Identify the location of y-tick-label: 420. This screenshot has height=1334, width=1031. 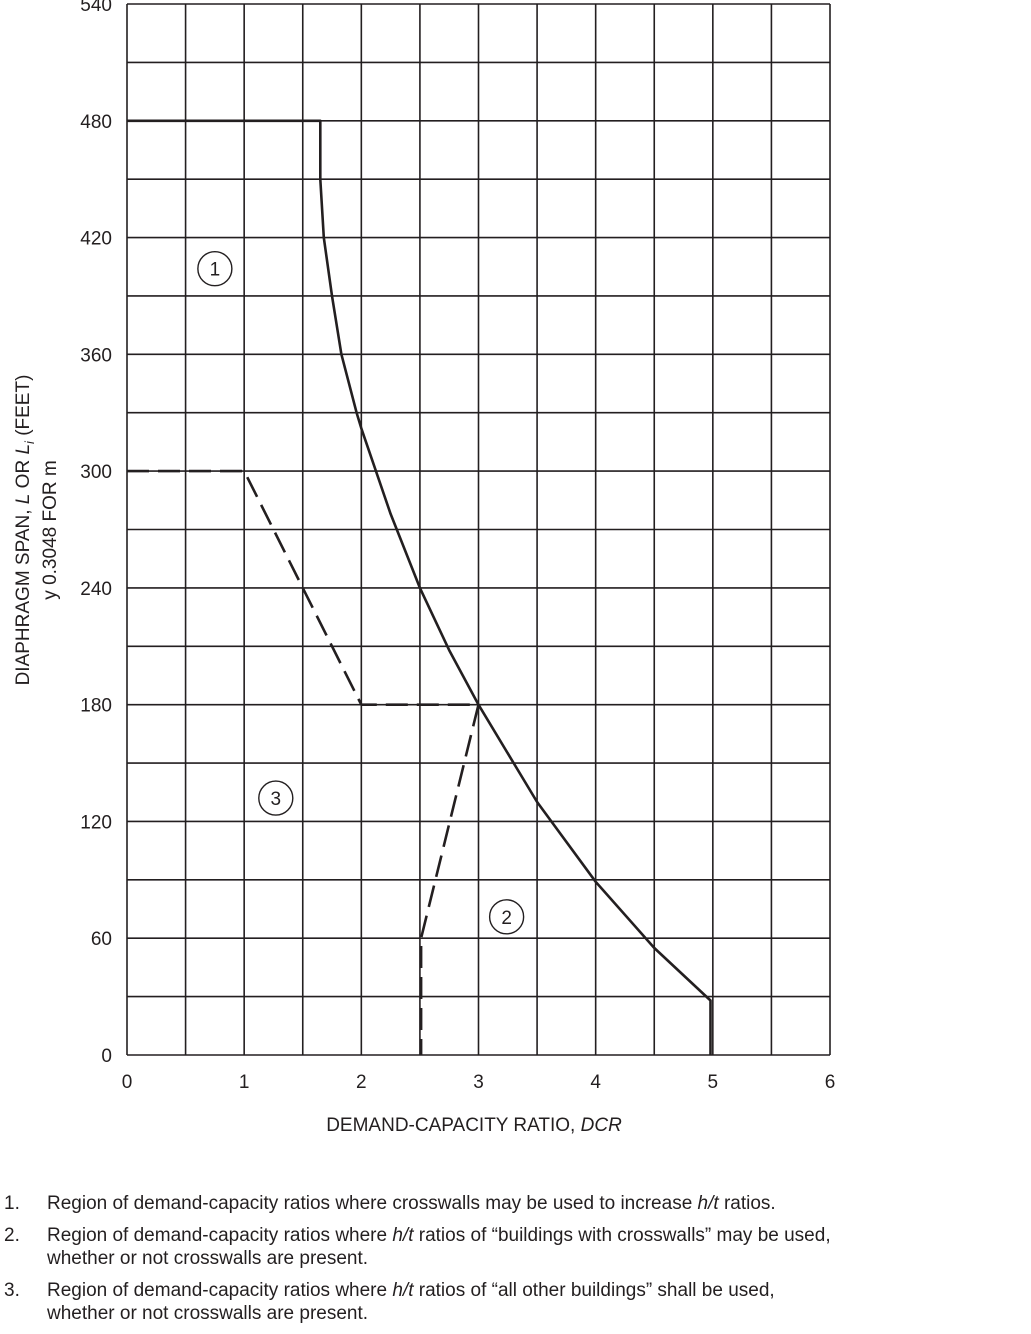
(96, 239).